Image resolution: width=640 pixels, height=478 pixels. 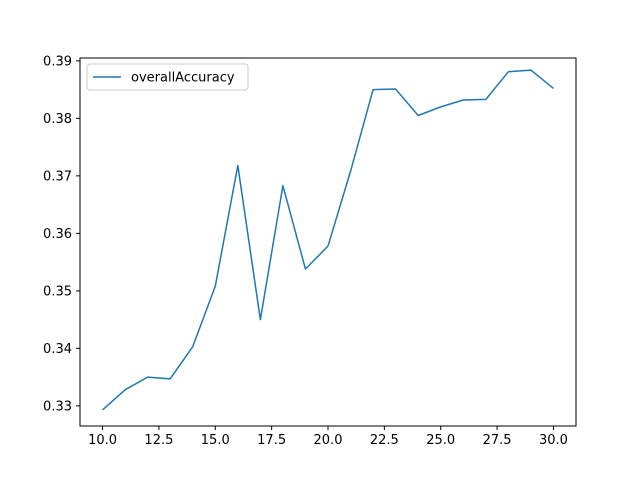 What do you see at coordinates (57, 291) in the screenshot?
I see `y-tick-label: 0.35` at bounding box center [57, 291].